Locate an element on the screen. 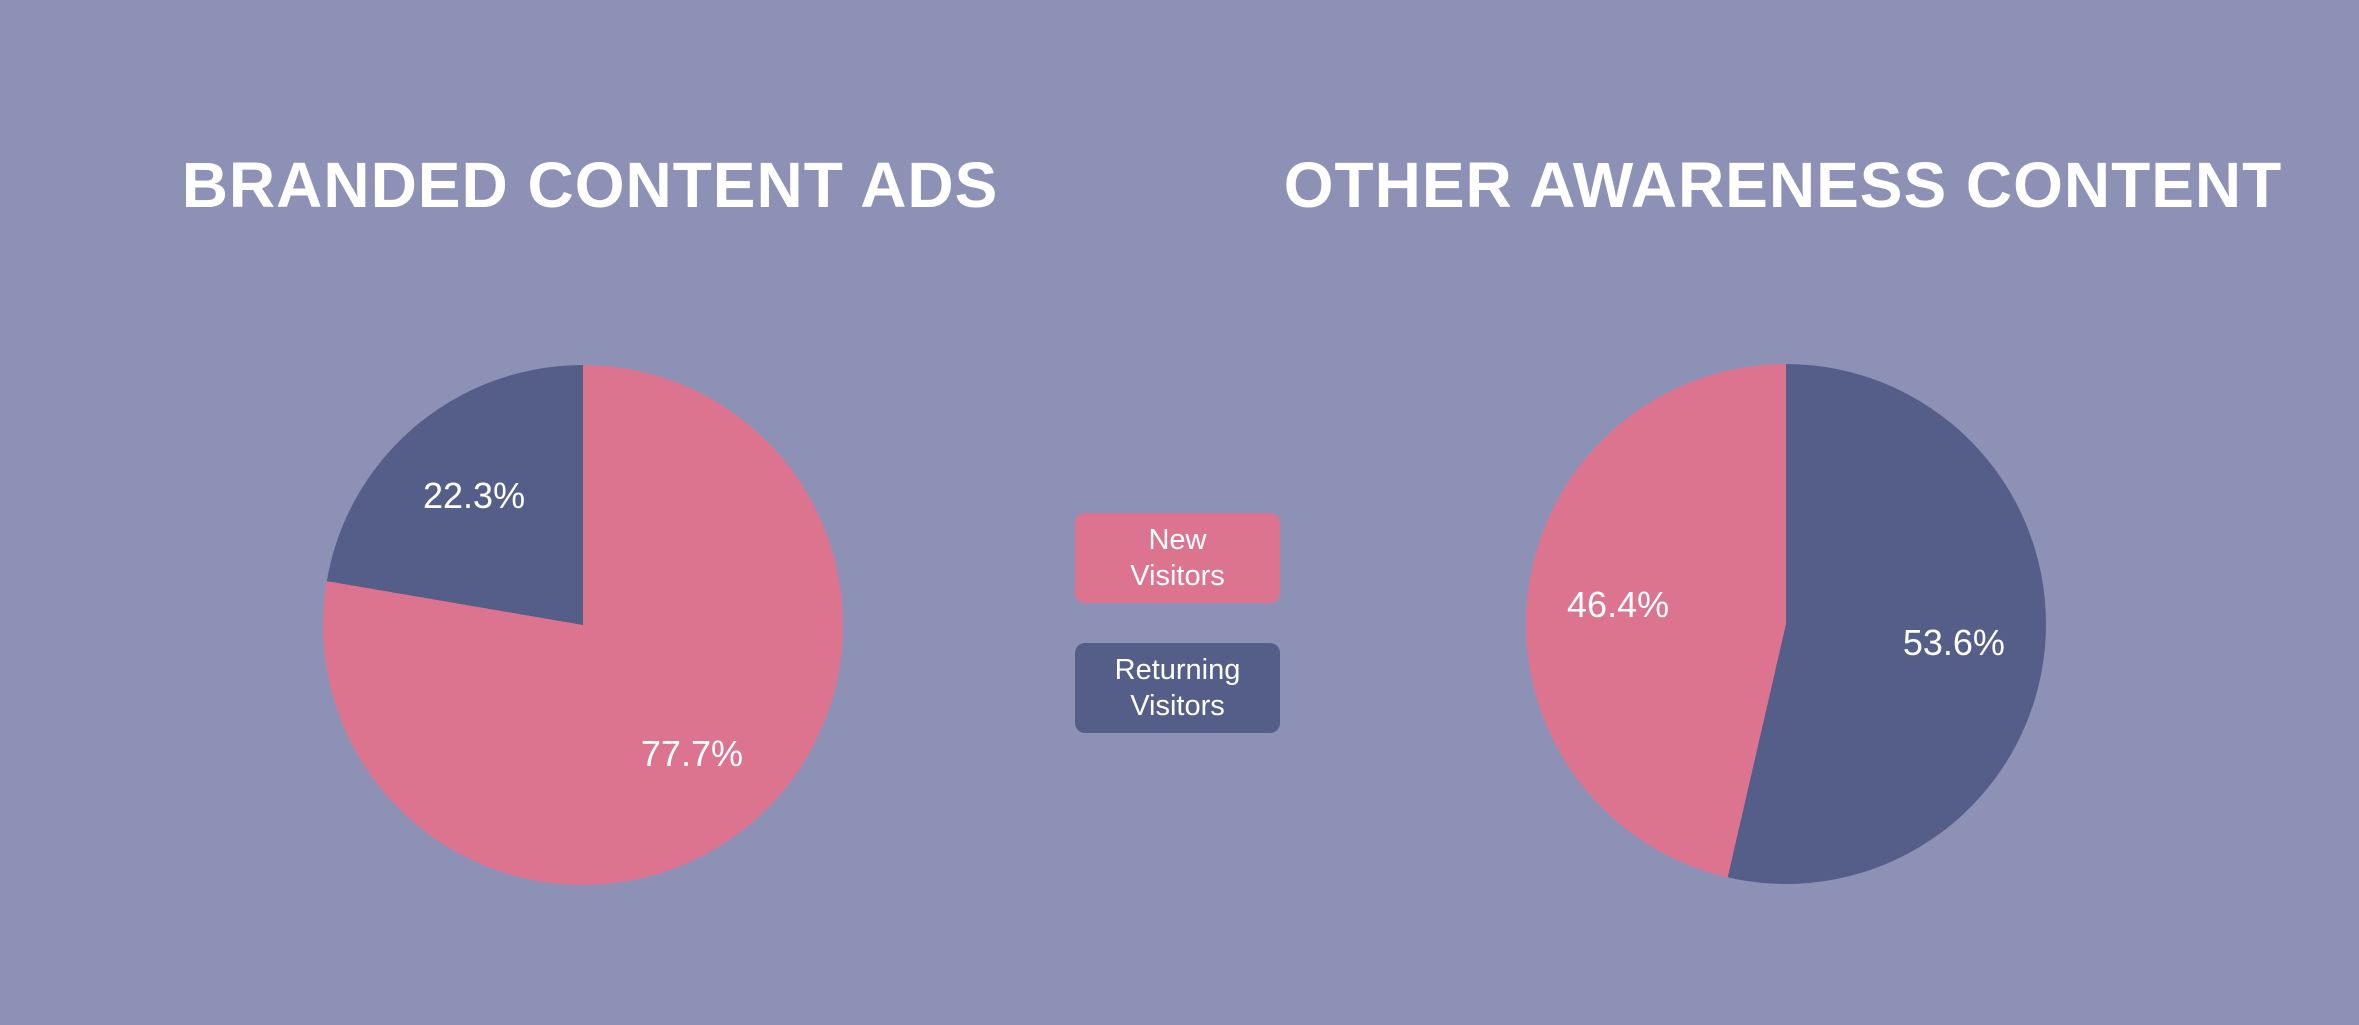  chart-title-branded-content-ads: BRANDED CONTENT ADS is located at coordinates (590, 185).